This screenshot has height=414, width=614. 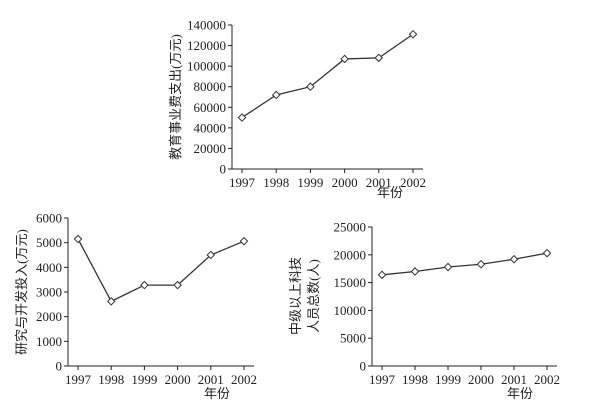 I want to click on y-tick-label: 25000, so click(x=350, y=227).